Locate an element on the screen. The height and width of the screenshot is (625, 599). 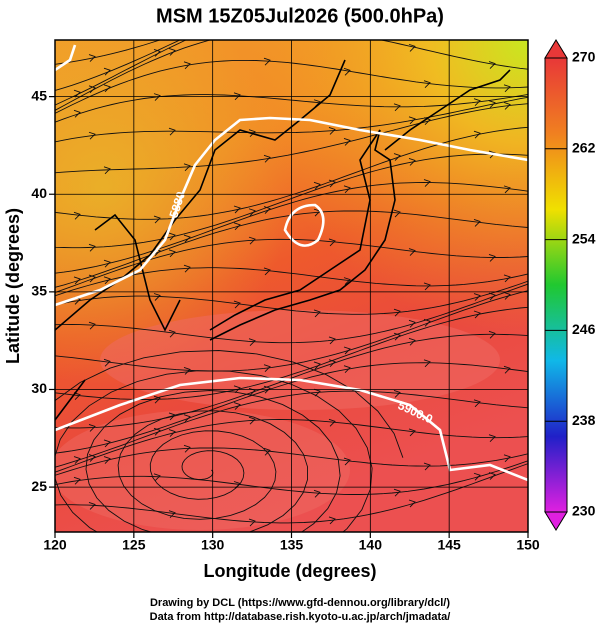
temperature-field is located at coordinates (202, 470).